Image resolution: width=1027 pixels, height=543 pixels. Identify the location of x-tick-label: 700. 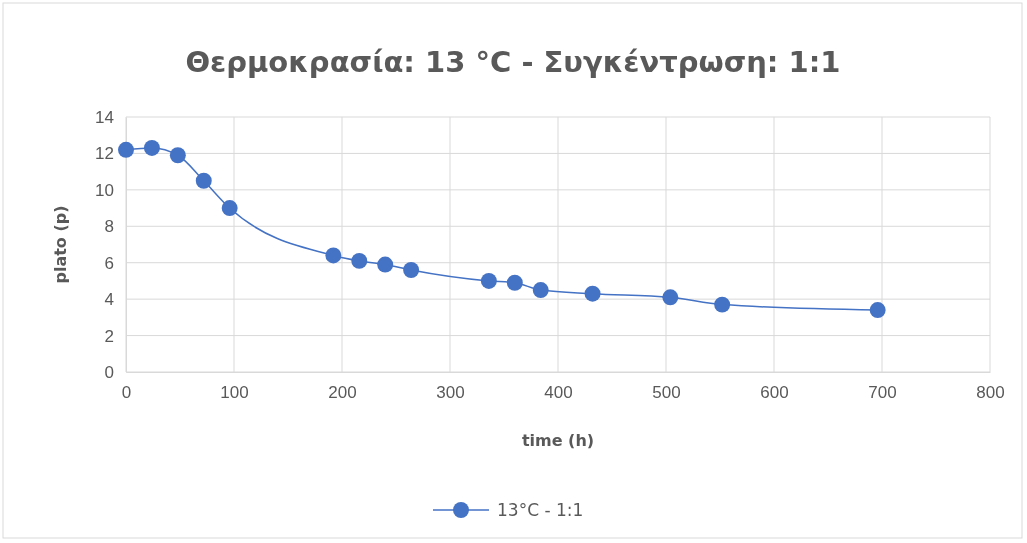
(882, 393).